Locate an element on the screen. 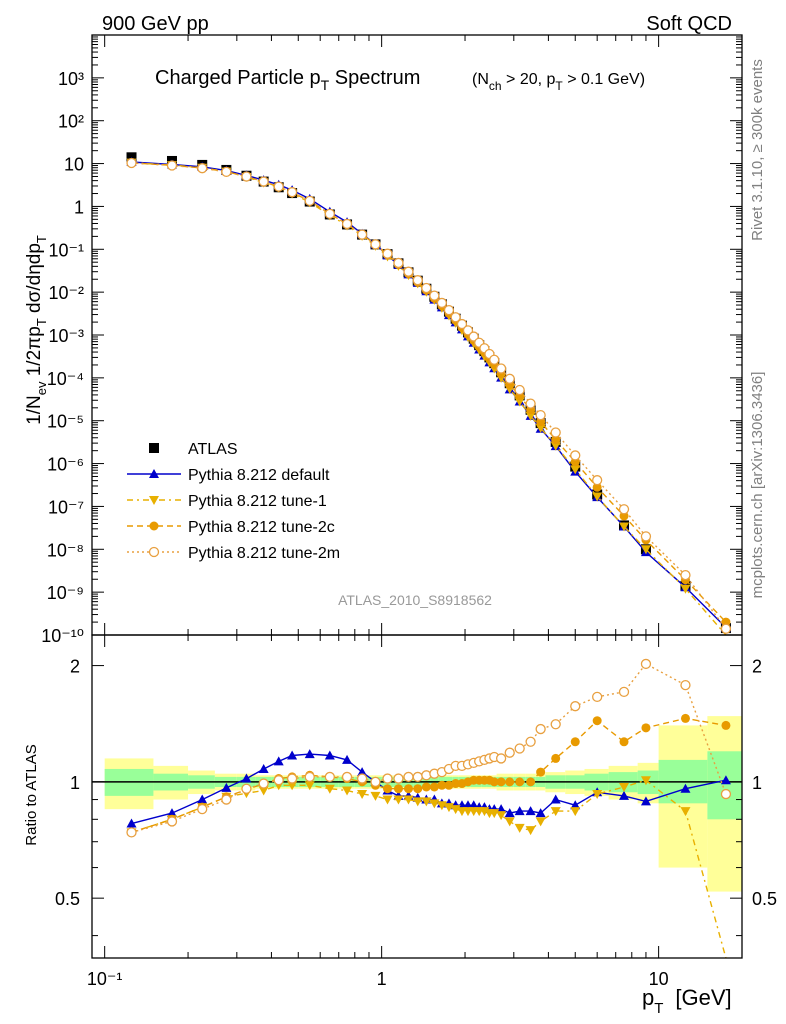  y-tick-label: 10³ is located at coordinates (71, 79).